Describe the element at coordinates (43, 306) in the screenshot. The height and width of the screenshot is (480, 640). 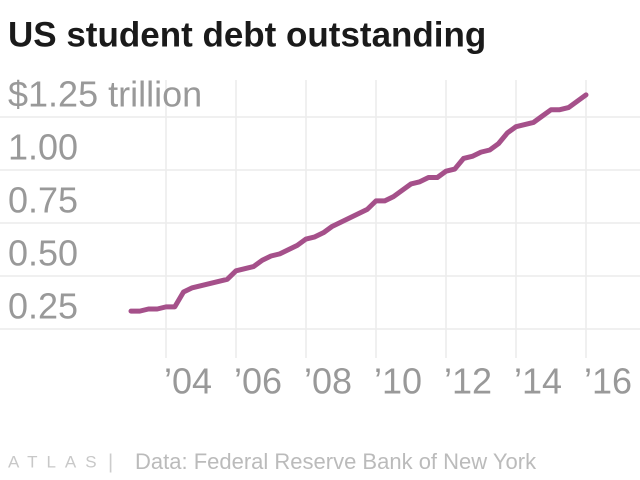
I see `y-tick-label: 0.25` at that location.